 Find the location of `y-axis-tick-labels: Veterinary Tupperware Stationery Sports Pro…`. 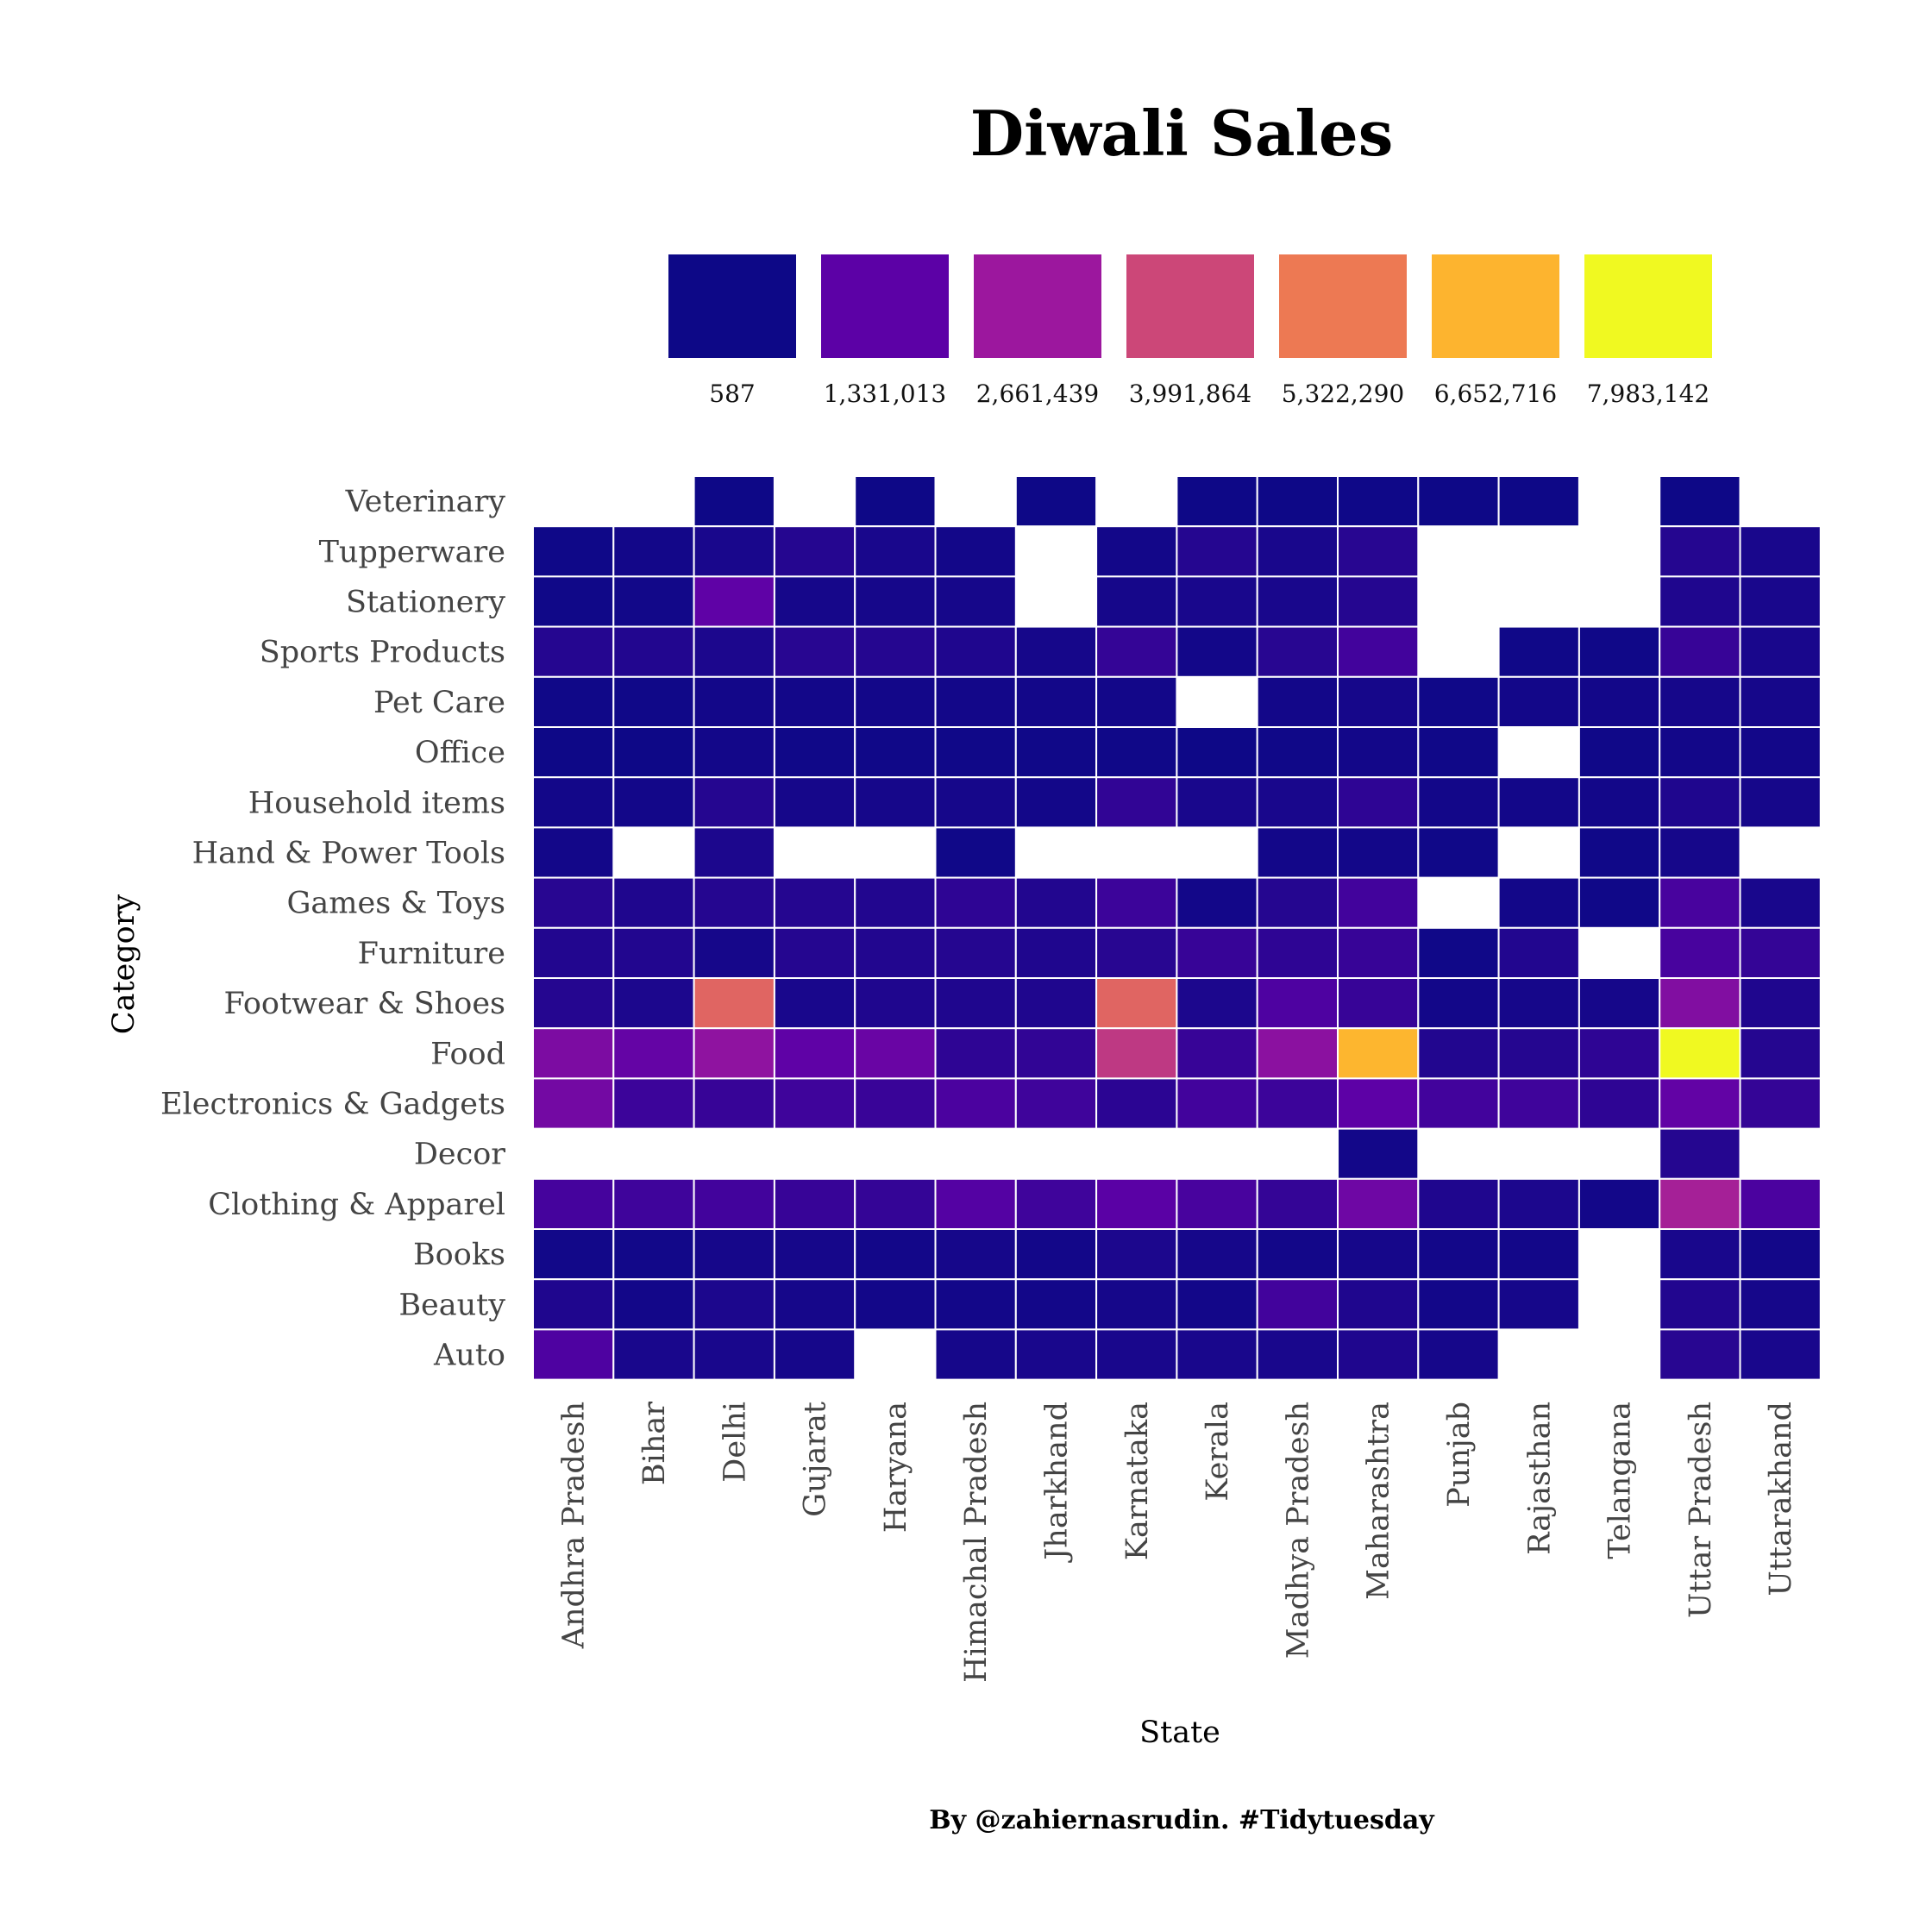

y-axis-tick-labels: Veterinary Tupperware Stationery Sports Pro… is located at coordinates (333, 928).